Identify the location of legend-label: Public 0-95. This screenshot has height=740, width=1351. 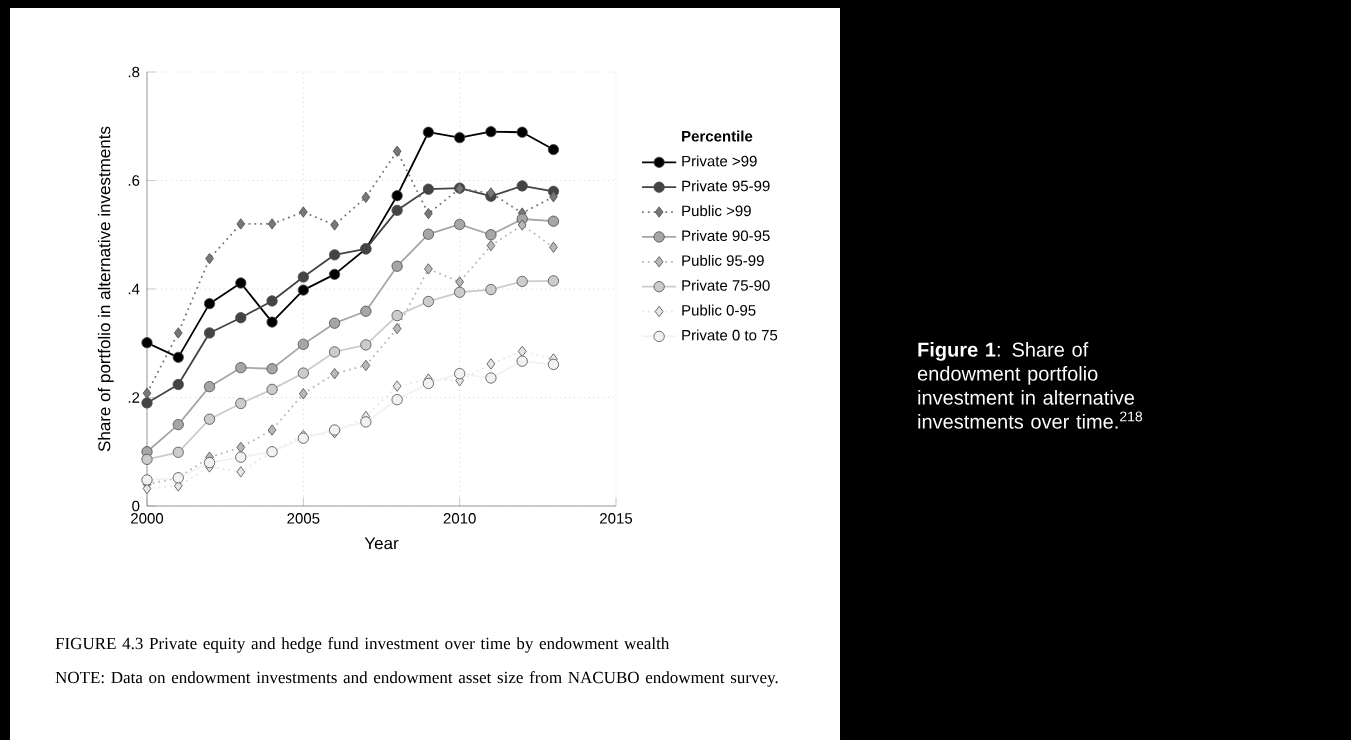
(719, 310).